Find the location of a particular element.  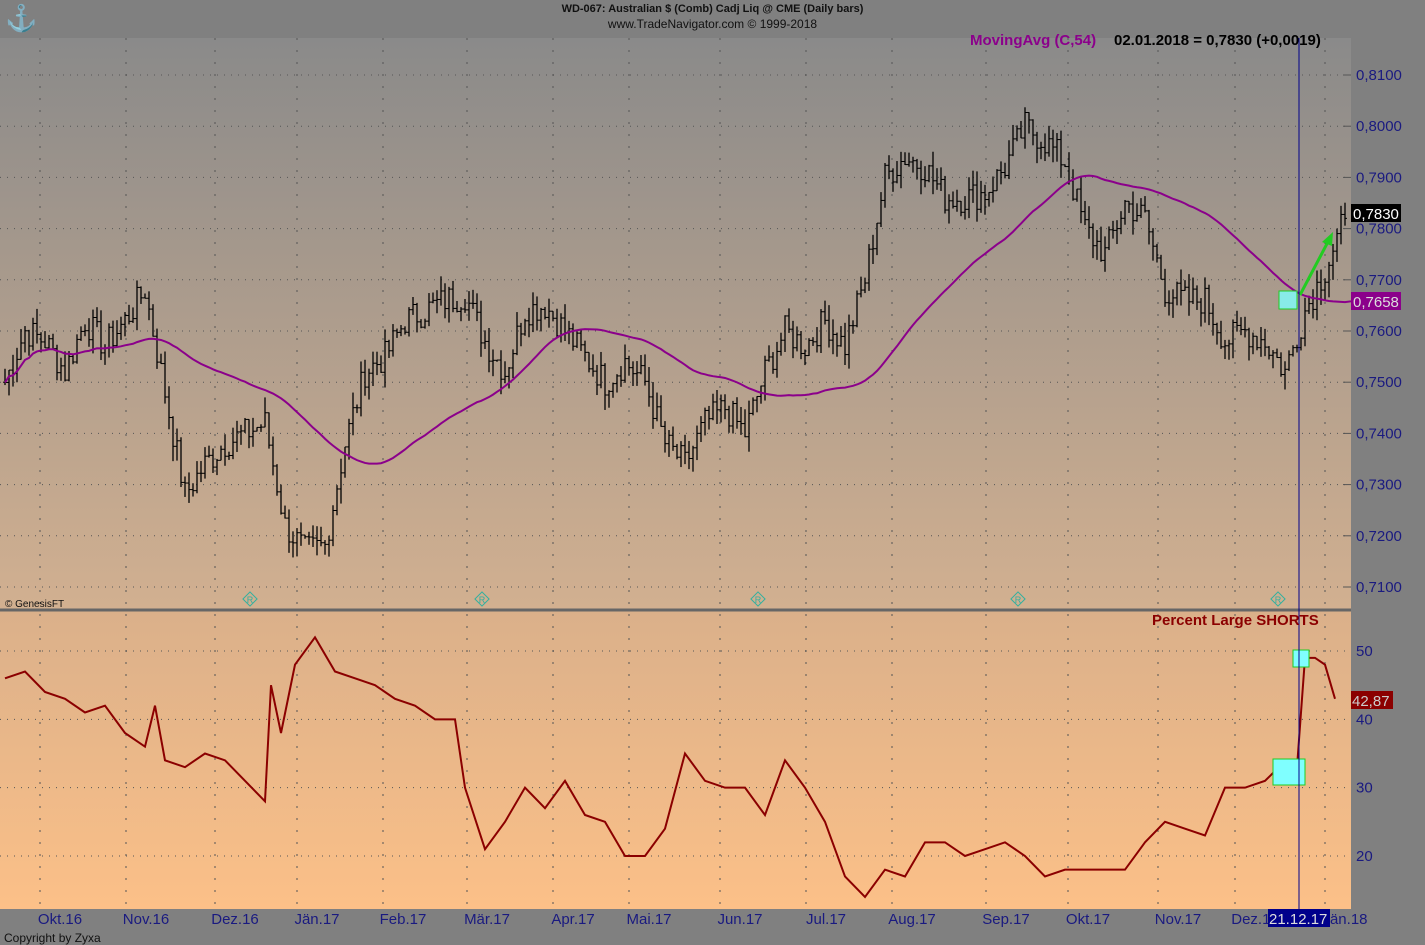

x-tick-label: Nov.16 is located at coordinates (146, 919).